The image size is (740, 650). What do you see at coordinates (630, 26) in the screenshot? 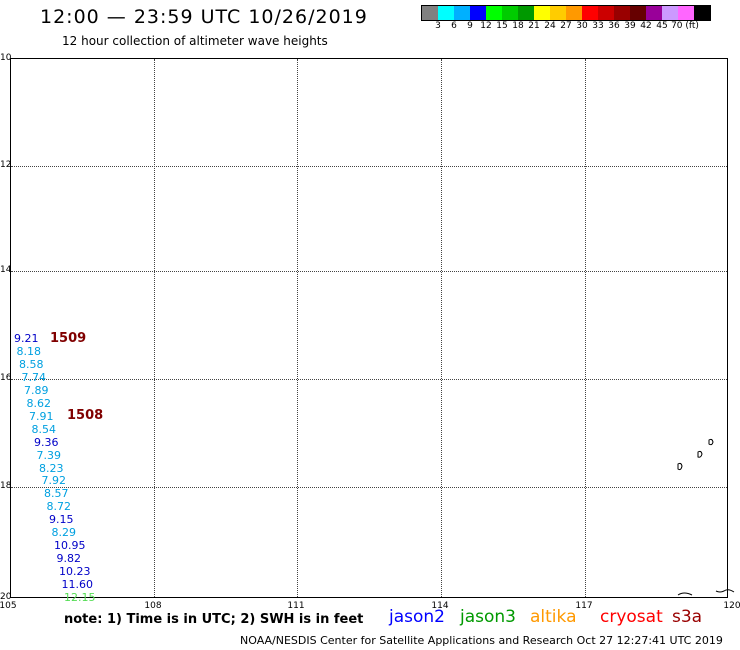
I see `legend-label: 39` at bounding box center [630, 26].